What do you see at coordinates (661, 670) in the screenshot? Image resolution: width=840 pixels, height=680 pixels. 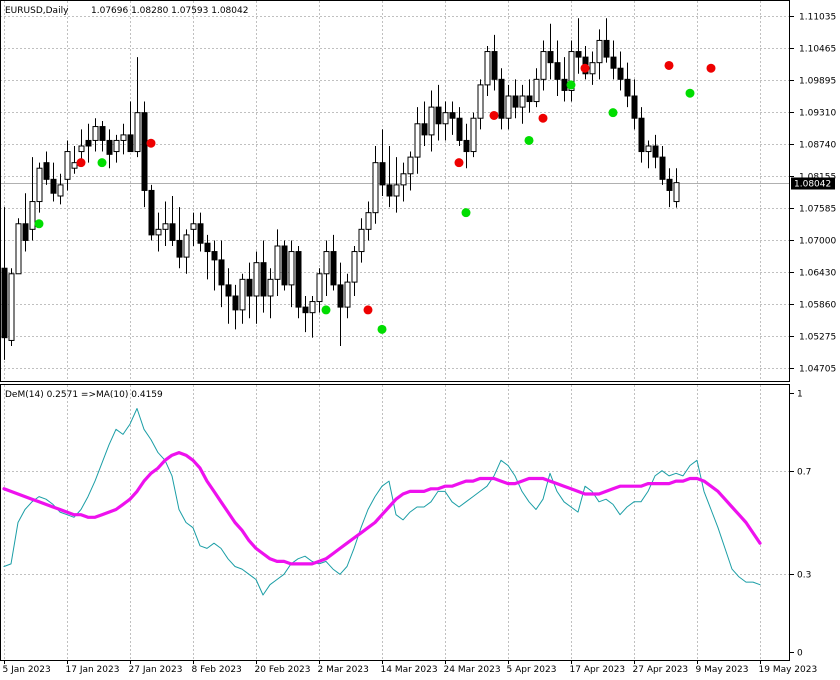 I see `time-tick-label: 27 Apr 2023` at bounding box center [661, 670].